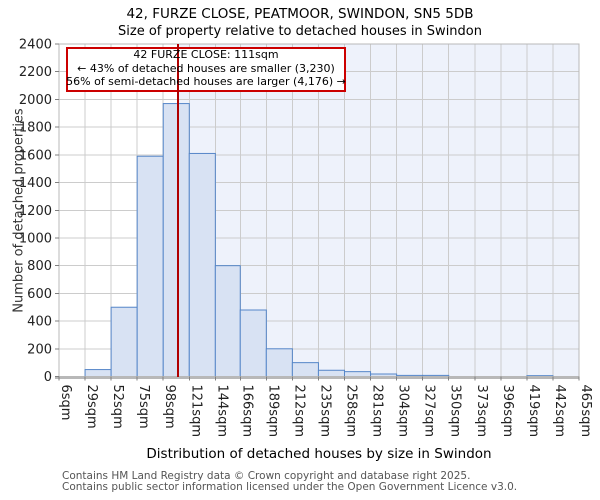 The image size is (600, 500). What do you see at coordinates (35, 45) in the screenshot?
I see `y-tick-label: 2400` at bounding box center [35, 45].